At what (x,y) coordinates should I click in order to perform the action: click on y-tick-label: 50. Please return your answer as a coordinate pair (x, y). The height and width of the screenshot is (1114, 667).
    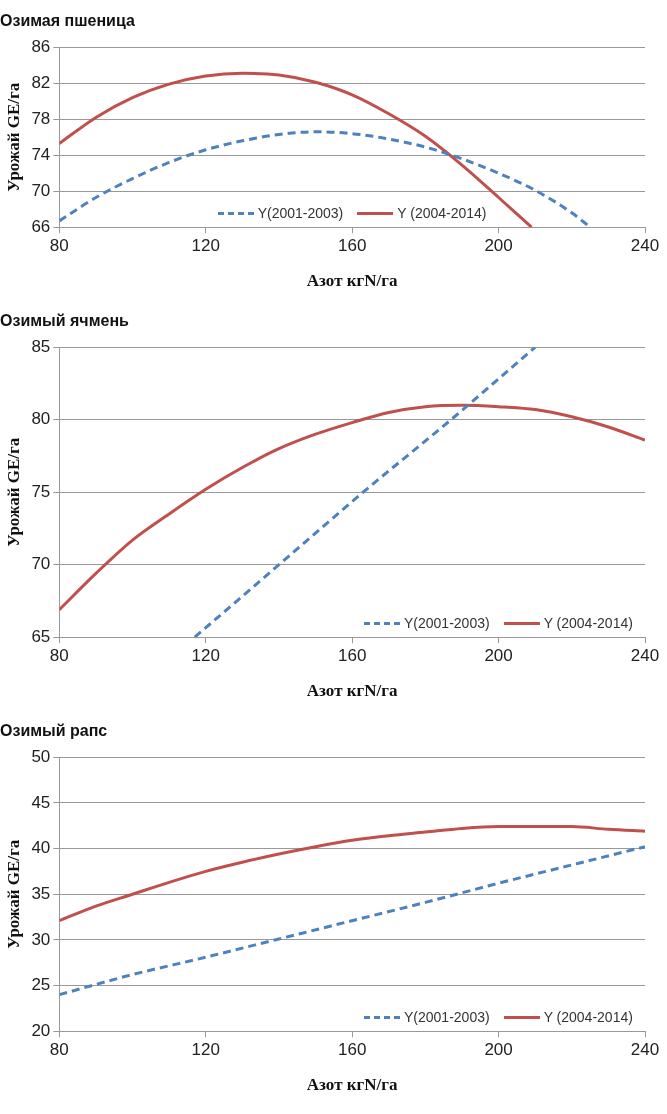
    Looking at the image, I should click on (41, 756).